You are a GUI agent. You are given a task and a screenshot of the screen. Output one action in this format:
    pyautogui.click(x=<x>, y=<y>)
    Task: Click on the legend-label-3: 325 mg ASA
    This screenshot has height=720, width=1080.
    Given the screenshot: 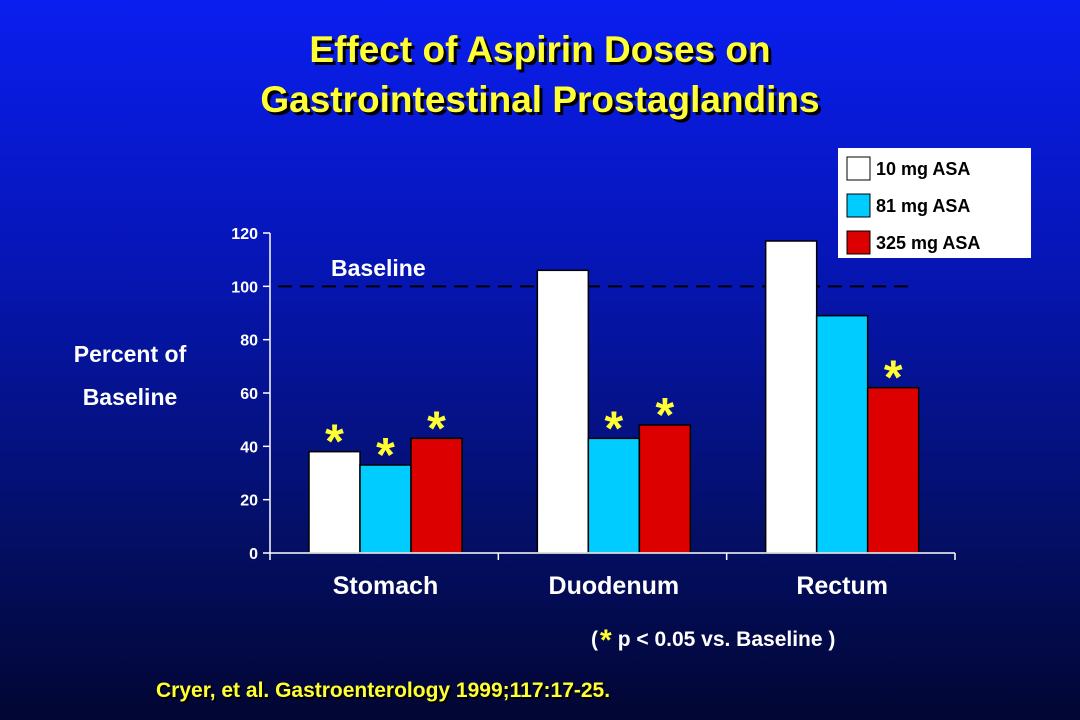 What is the action you would take?
    pyautogui.click(x=928, y=243)
    